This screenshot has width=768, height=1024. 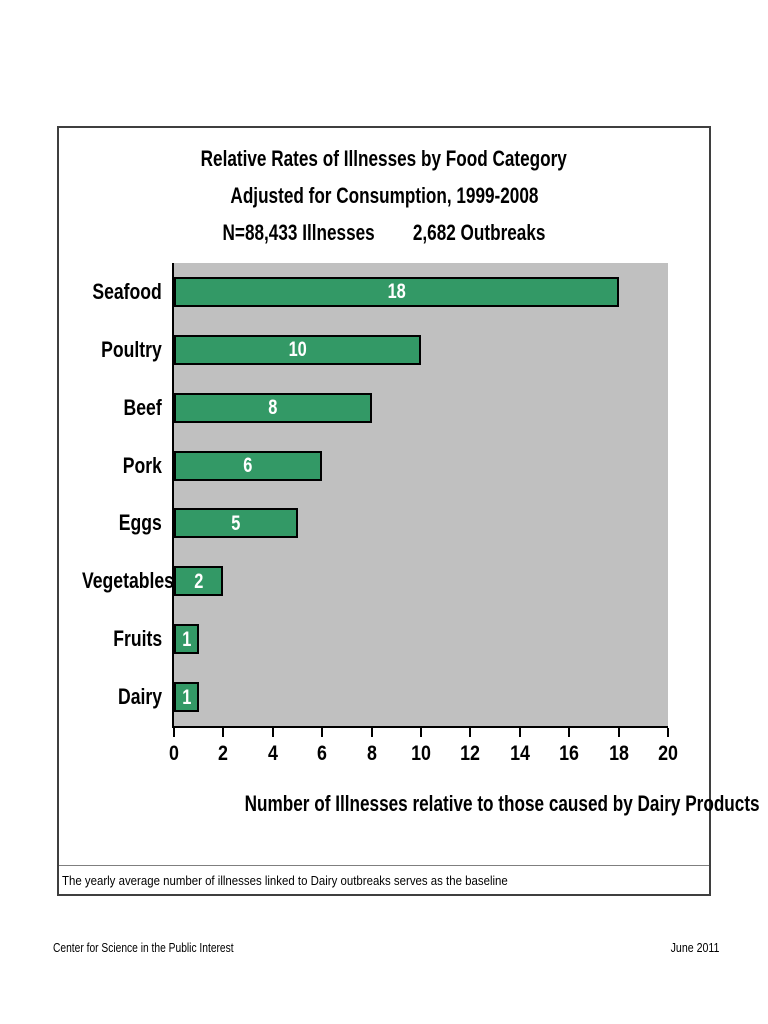 I want to click on bar-value-label: 5, so click(x=236, y=523).